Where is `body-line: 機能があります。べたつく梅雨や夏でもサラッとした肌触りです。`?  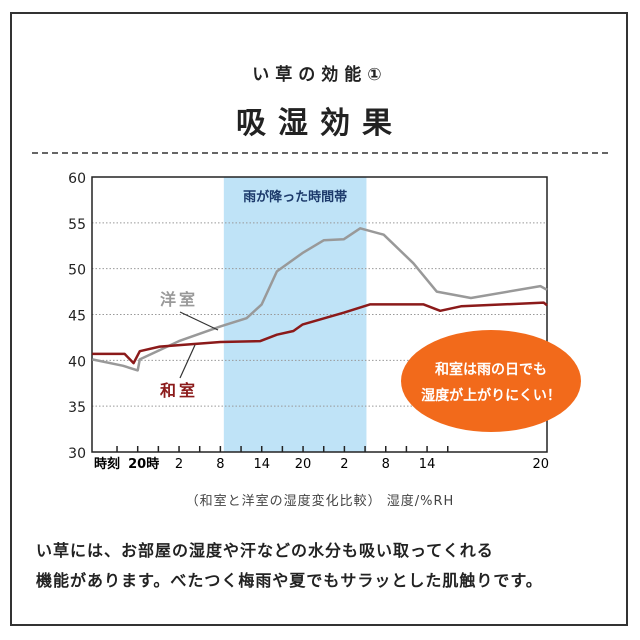
body-line: 機能があります。べたつく梅雨や夏でもサラッとした肌触りです。 is located at coordinates (289, 580).